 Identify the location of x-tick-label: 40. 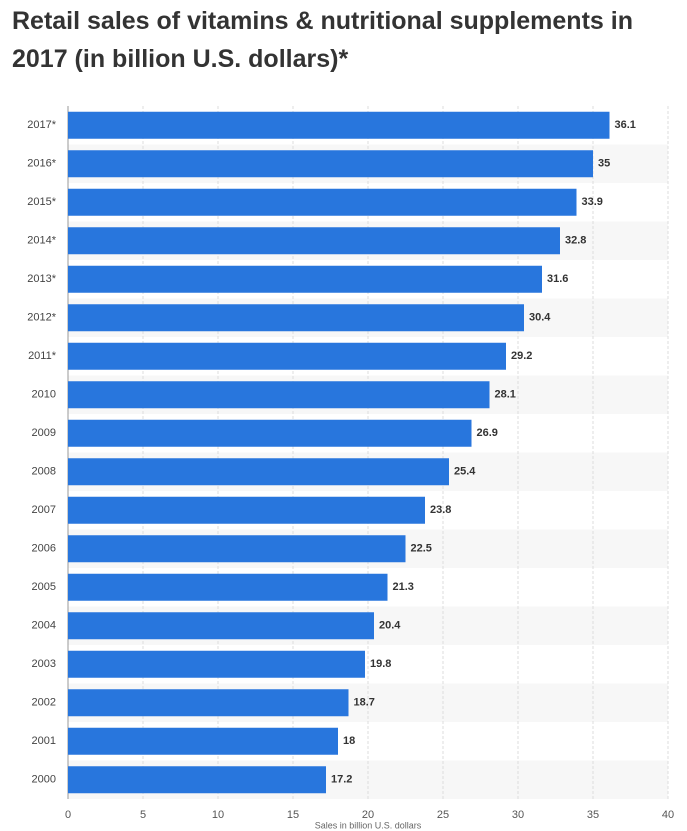
(668, 815).